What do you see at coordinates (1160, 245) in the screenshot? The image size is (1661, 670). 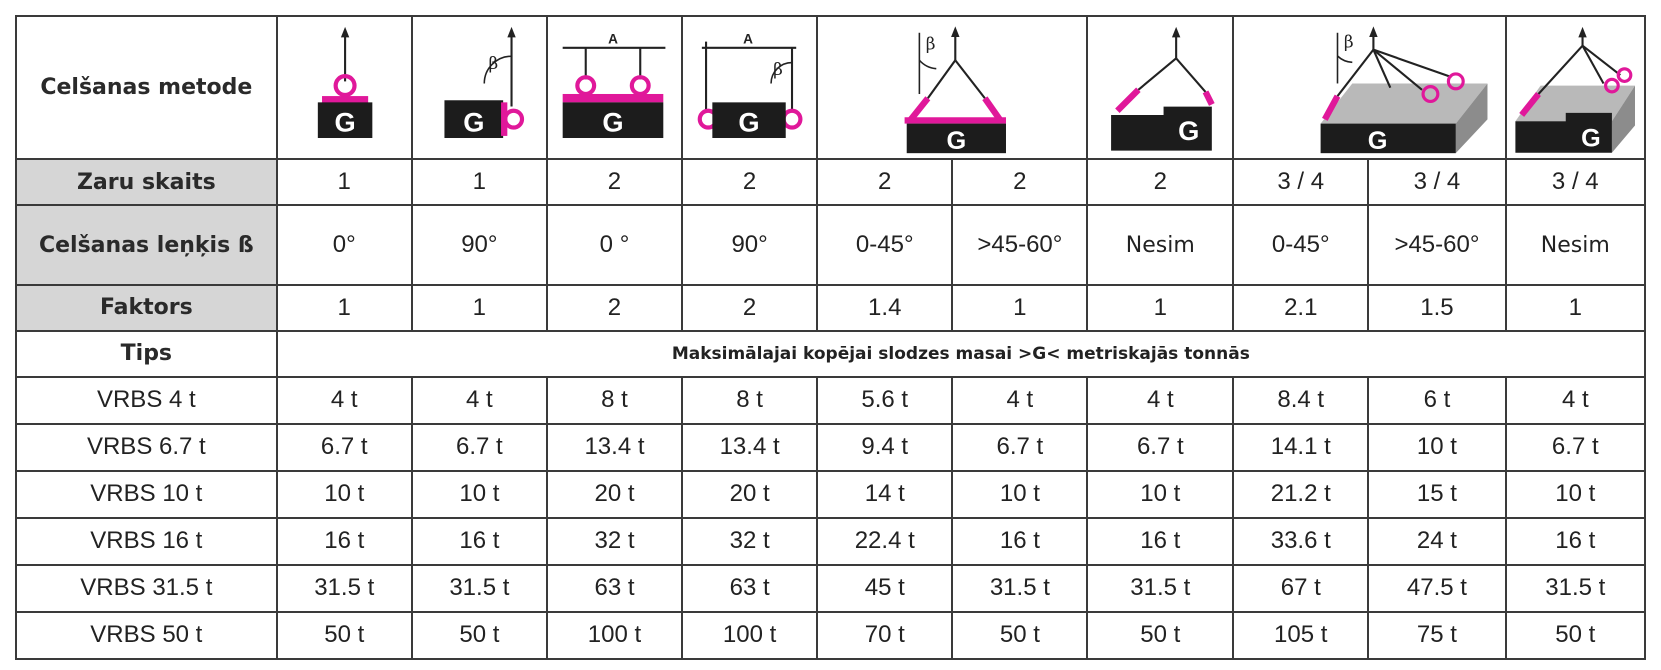 I see `angles-cell: Nesim` at bounding box center [1160, 245].